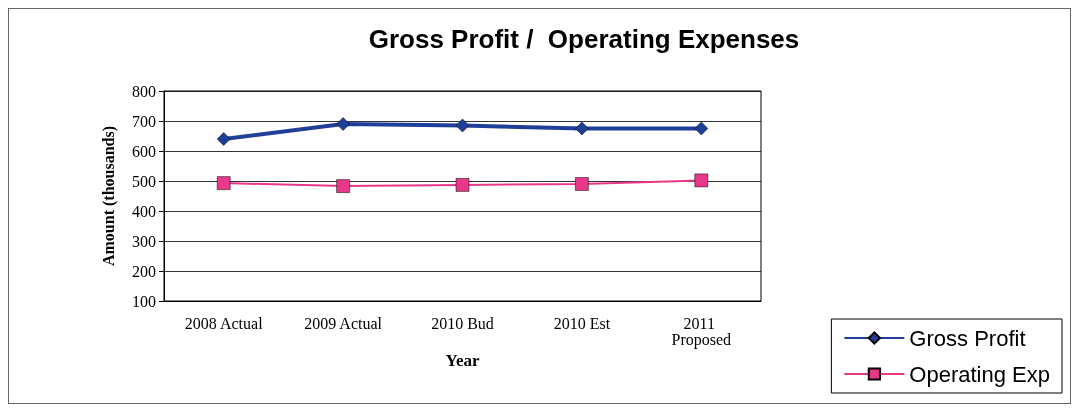  I want to click on legend-label: Gross Profit, so click(967, 338).